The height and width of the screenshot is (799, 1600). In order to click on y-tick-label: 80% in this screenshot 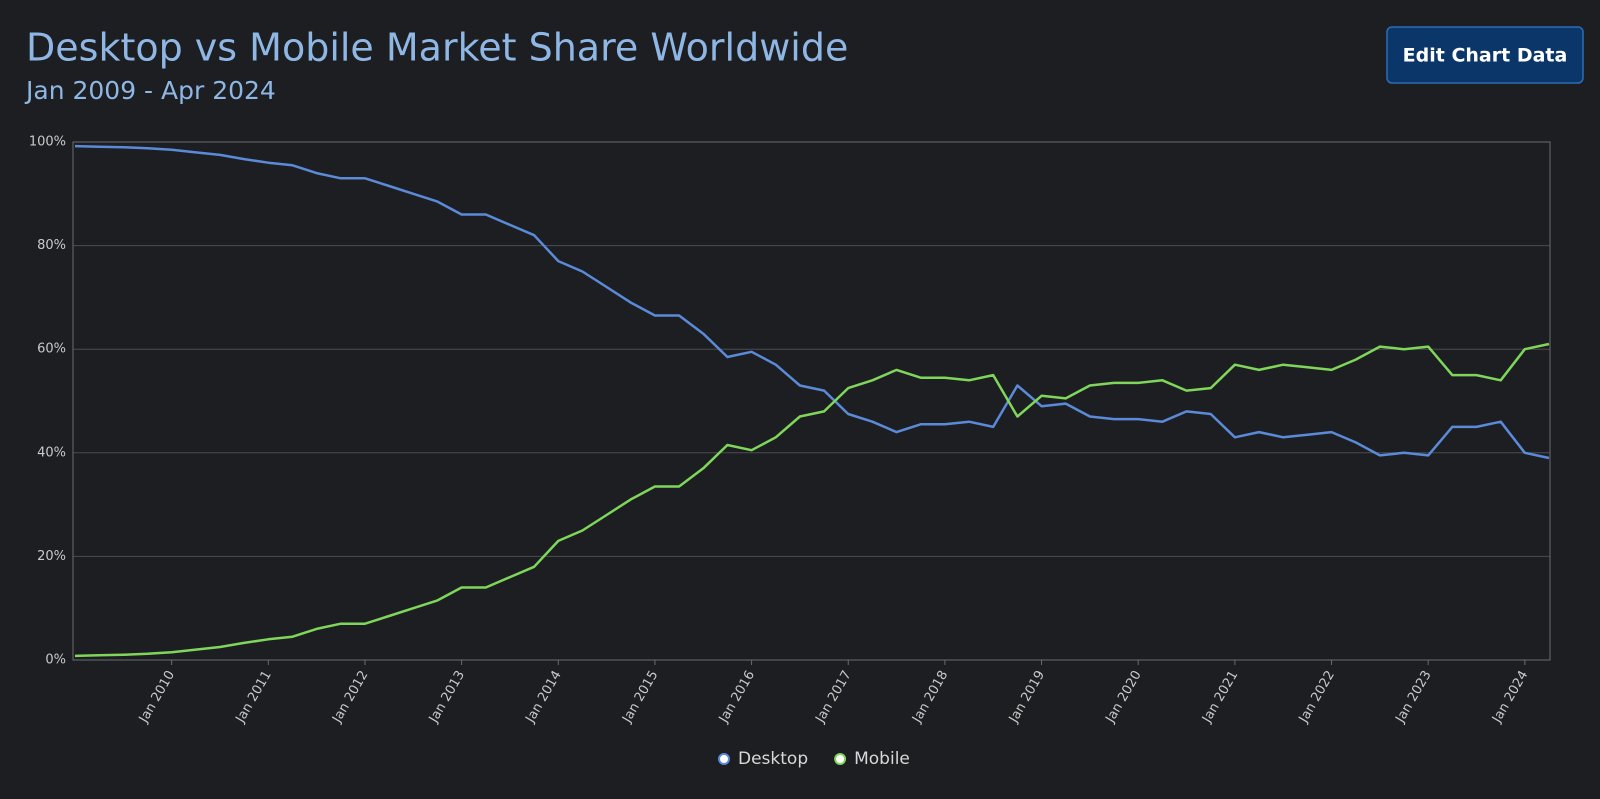, I will do `click(51, 245)`.